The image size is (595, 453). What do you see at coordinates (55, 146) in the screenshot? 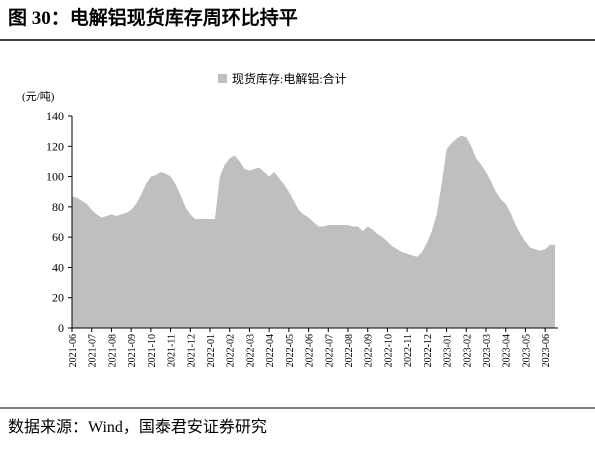
I see `y-tick-label: 120` at bounding box center [55, 146].